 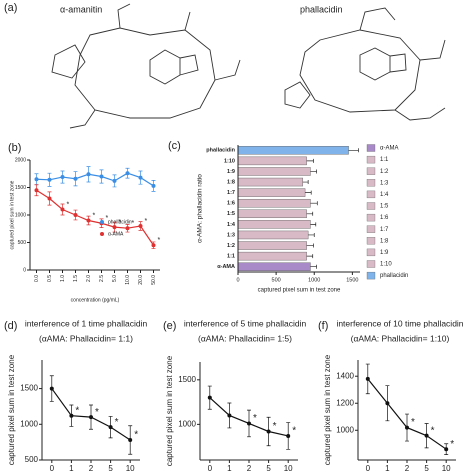 What do you see at coordinates (245, 338) in the screenshot?
I see `chart-subtitle: (αAMA: Phallacidin= 1:5)` at bounding box center [245, 338].